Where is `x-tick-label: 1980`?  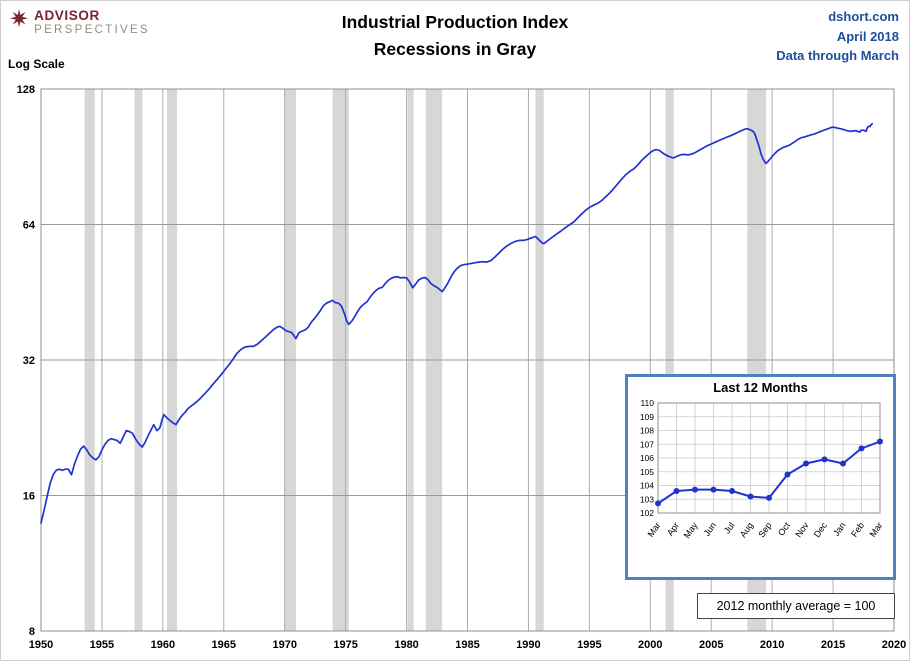 x-tick-label: 1980 is located at coordinates (406, 645).